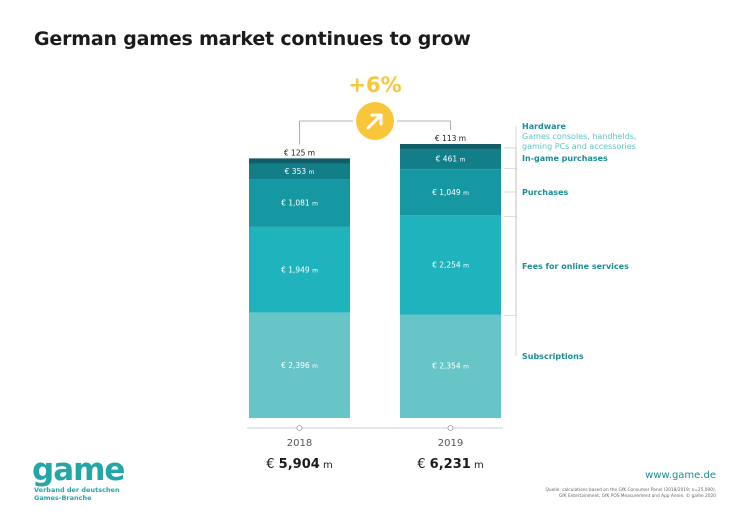  I want to click on legend-item: Fees for online services, so click(575, 266).